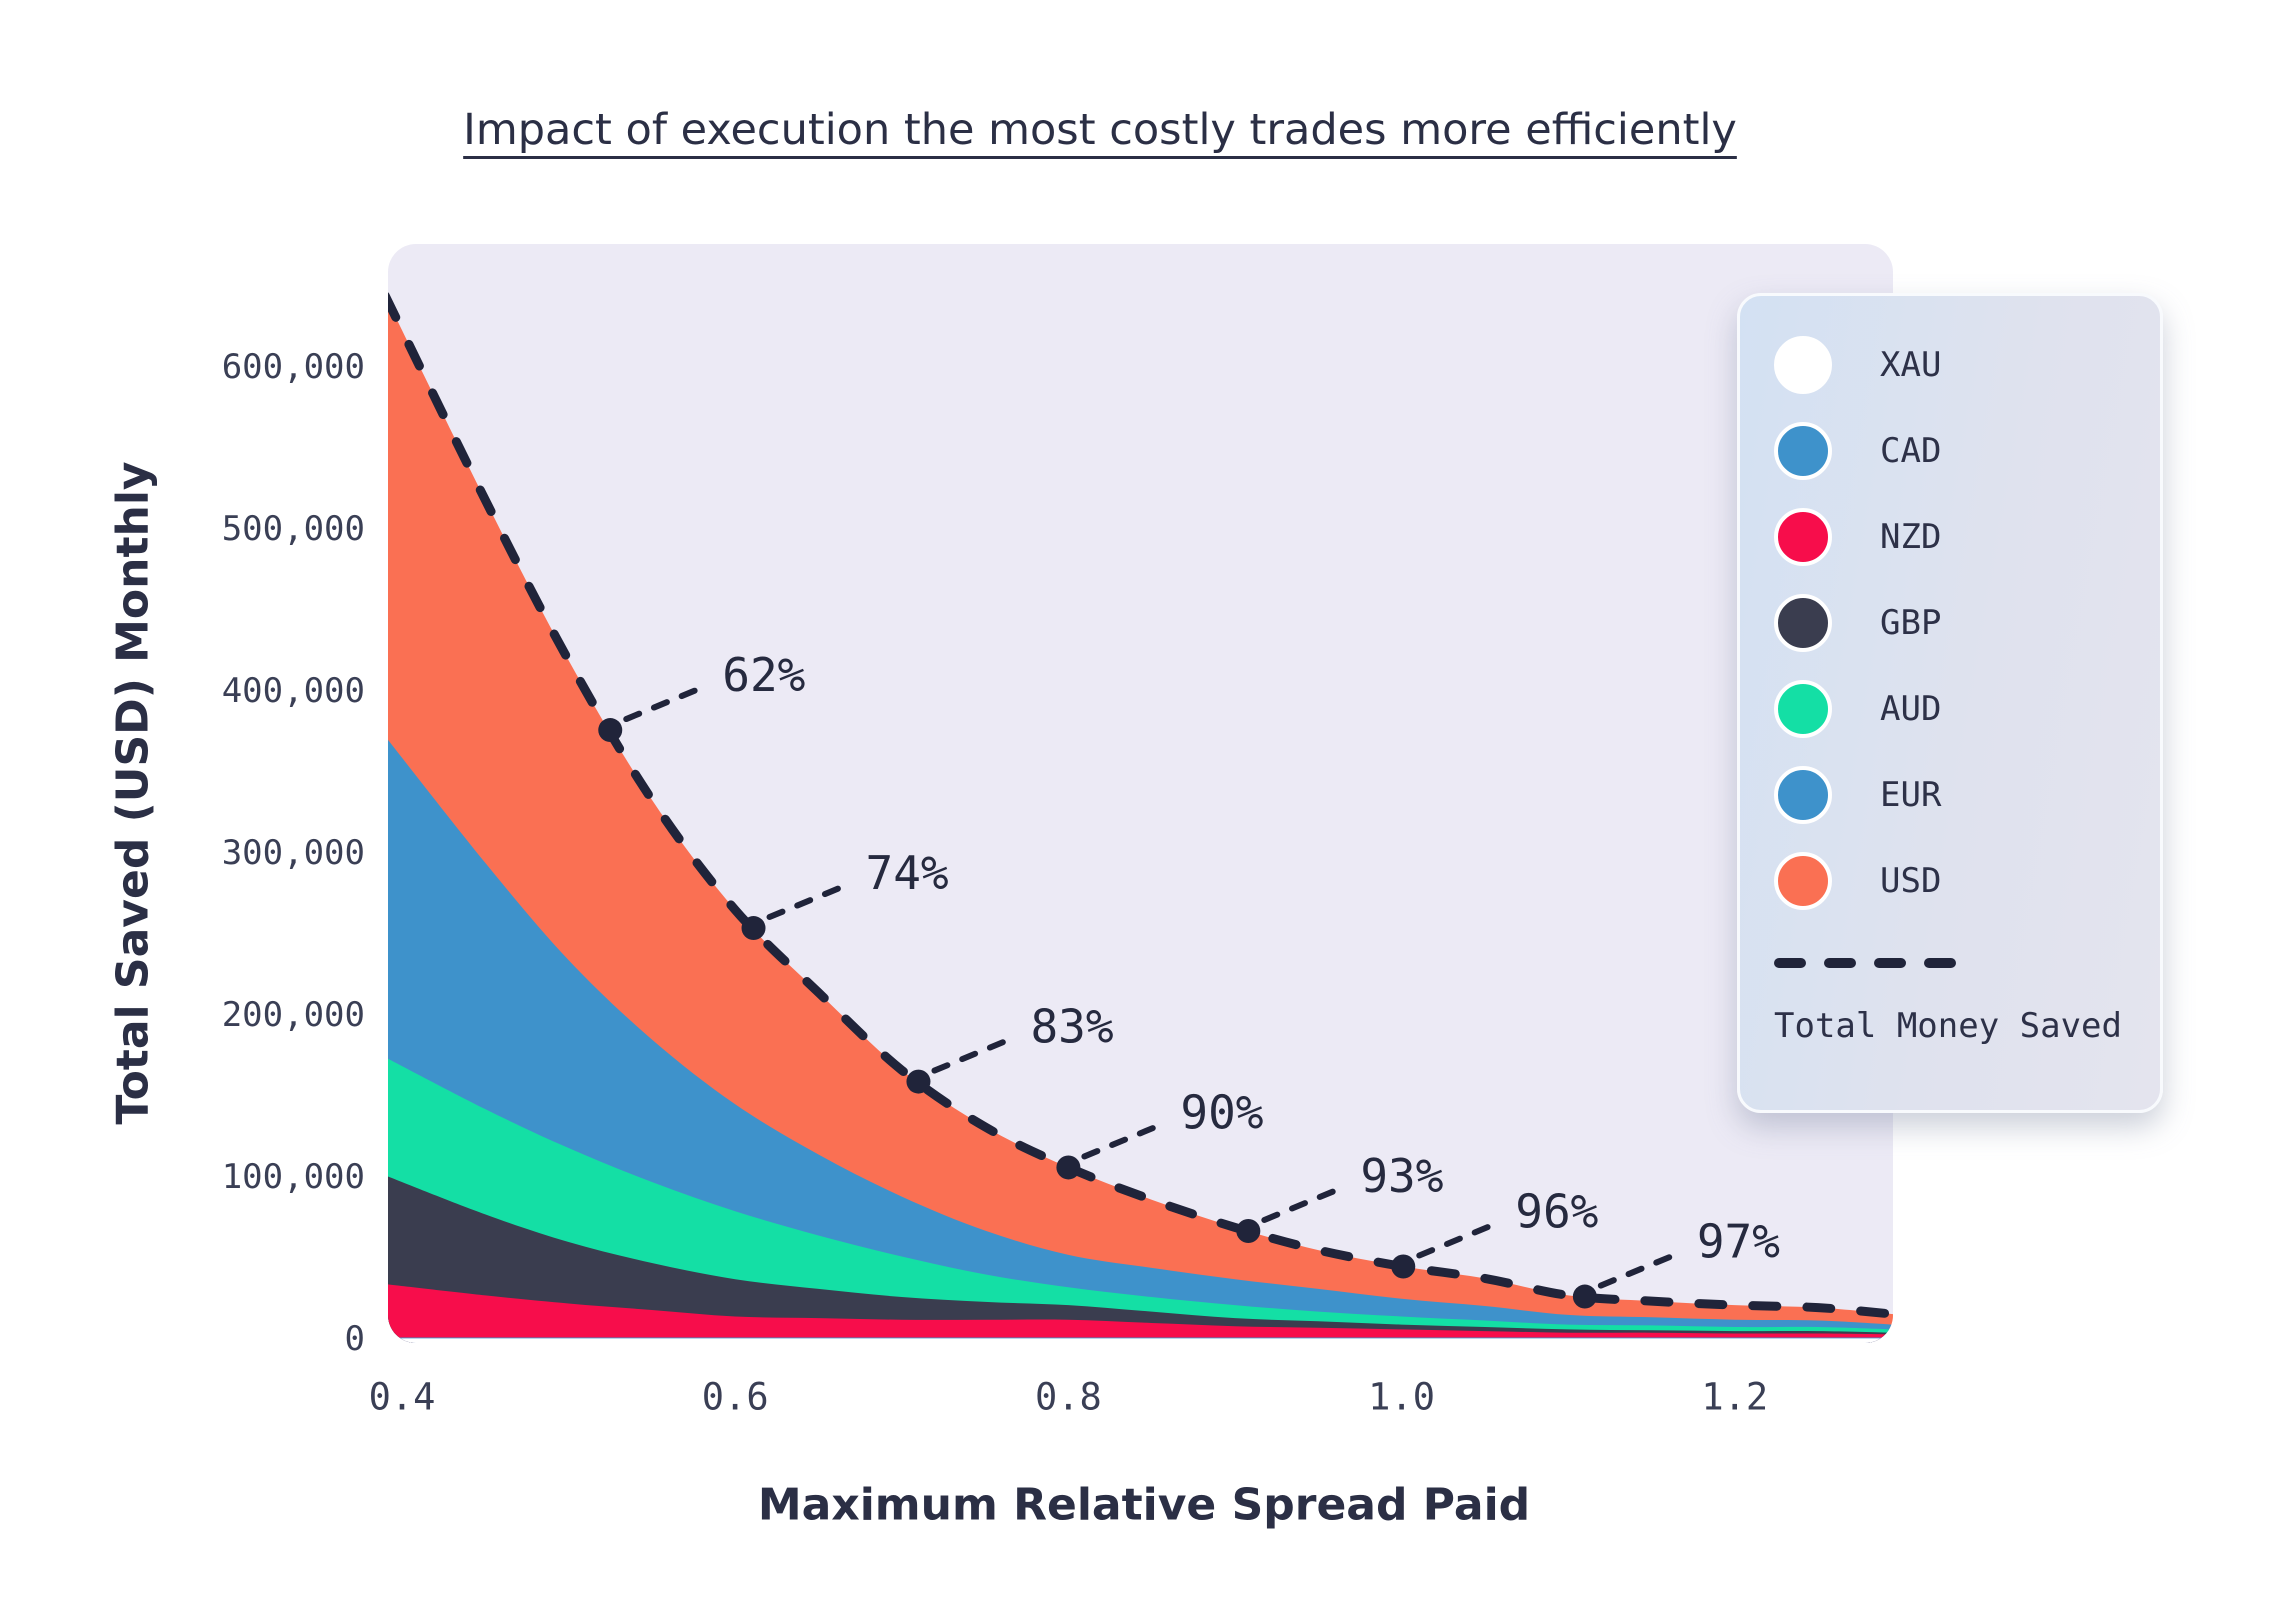 The width and height of the screenshot is (2296, 1610). I want to click on y-tick-600000: 600,000, so click(293, 367).